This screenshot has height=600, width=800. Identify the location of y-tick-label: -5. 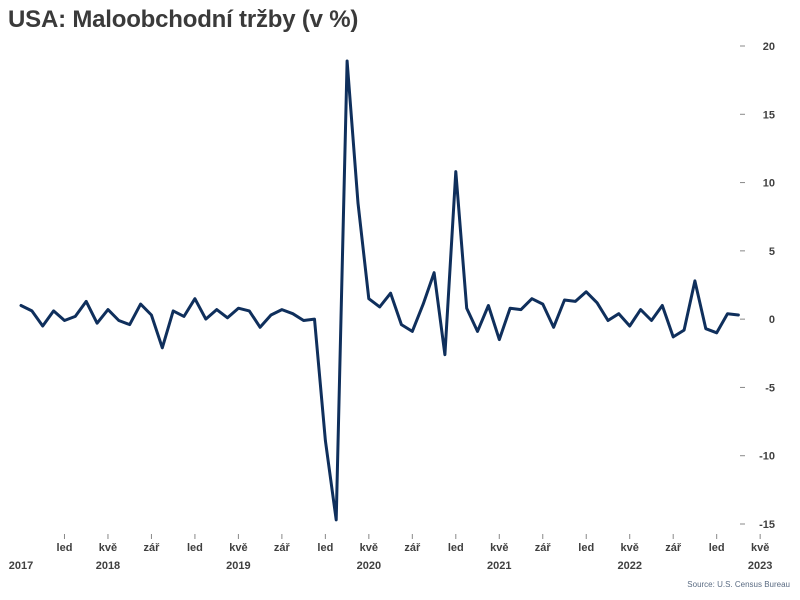
(770, 388).